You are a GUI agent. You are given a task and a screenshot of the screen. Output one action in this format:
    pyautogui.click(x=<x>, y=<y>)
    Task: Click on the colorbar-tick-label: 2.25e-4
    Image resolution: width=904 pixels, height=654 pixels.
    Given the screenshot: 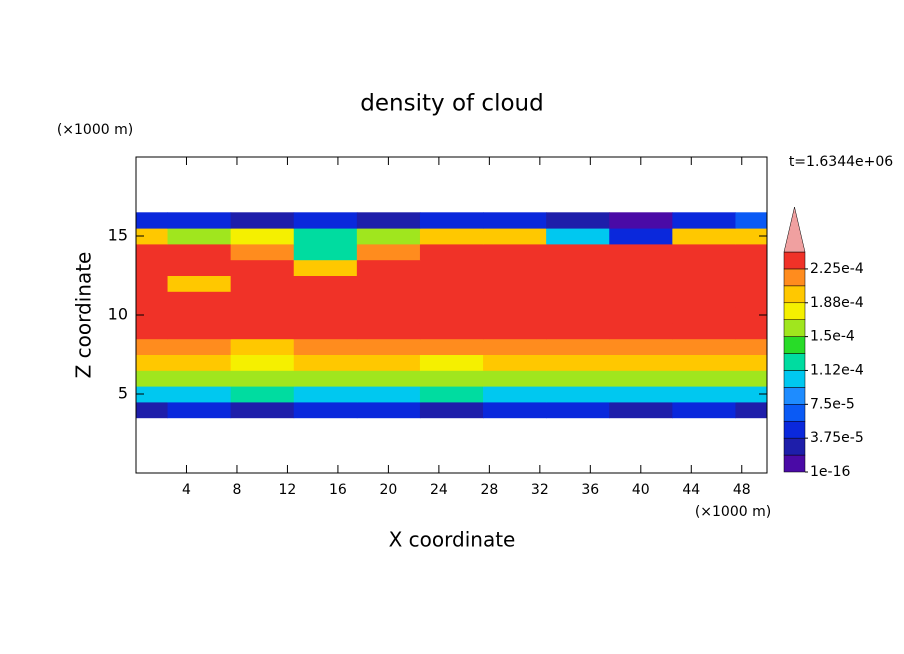 What is the action you would take?
    pyautogui.click(x=837, y=269)
    